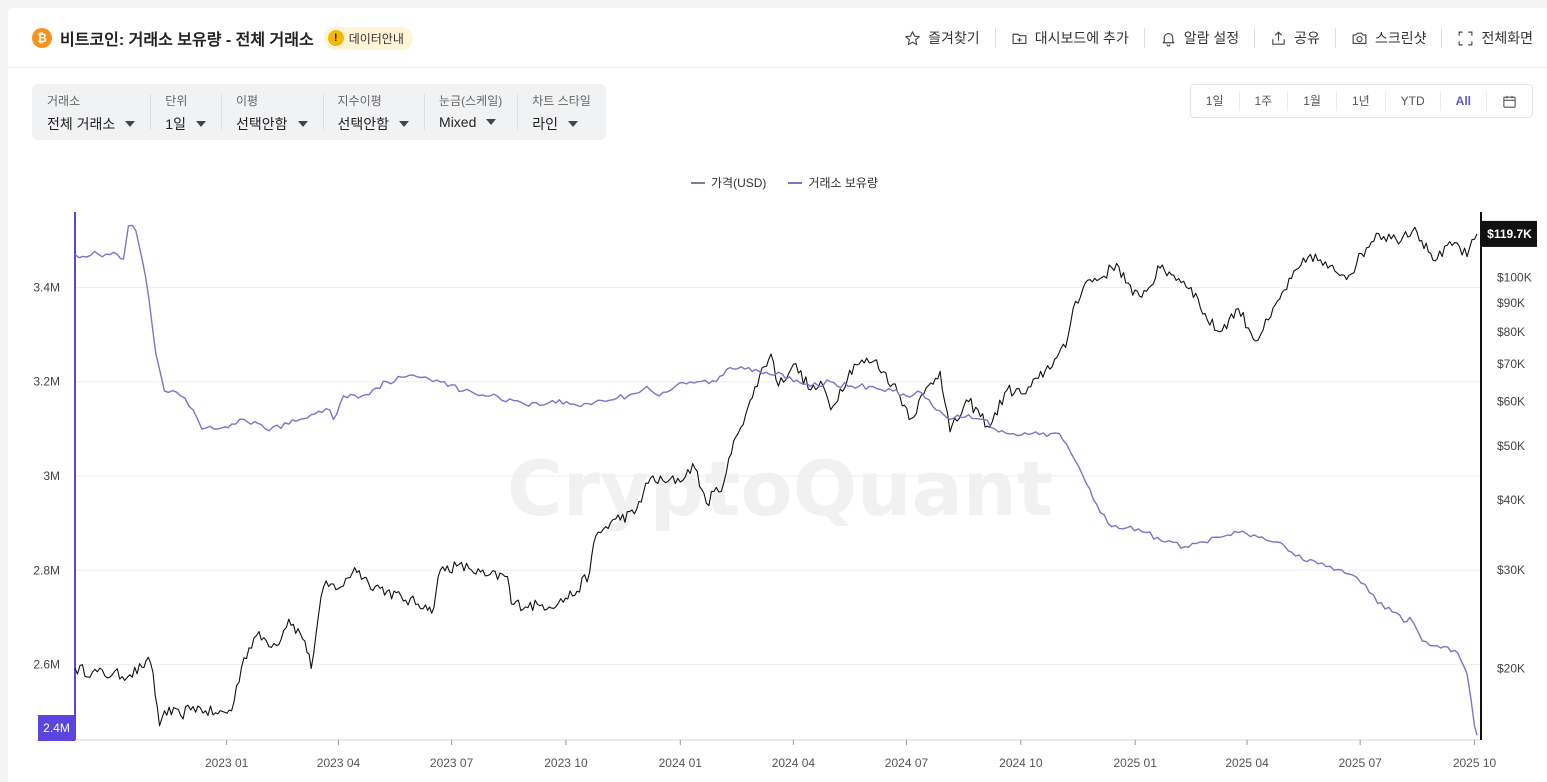 This screenshot has height=782, width=1547. I want to click on screenshot-label: 스크린샷, so click(1400, 38).